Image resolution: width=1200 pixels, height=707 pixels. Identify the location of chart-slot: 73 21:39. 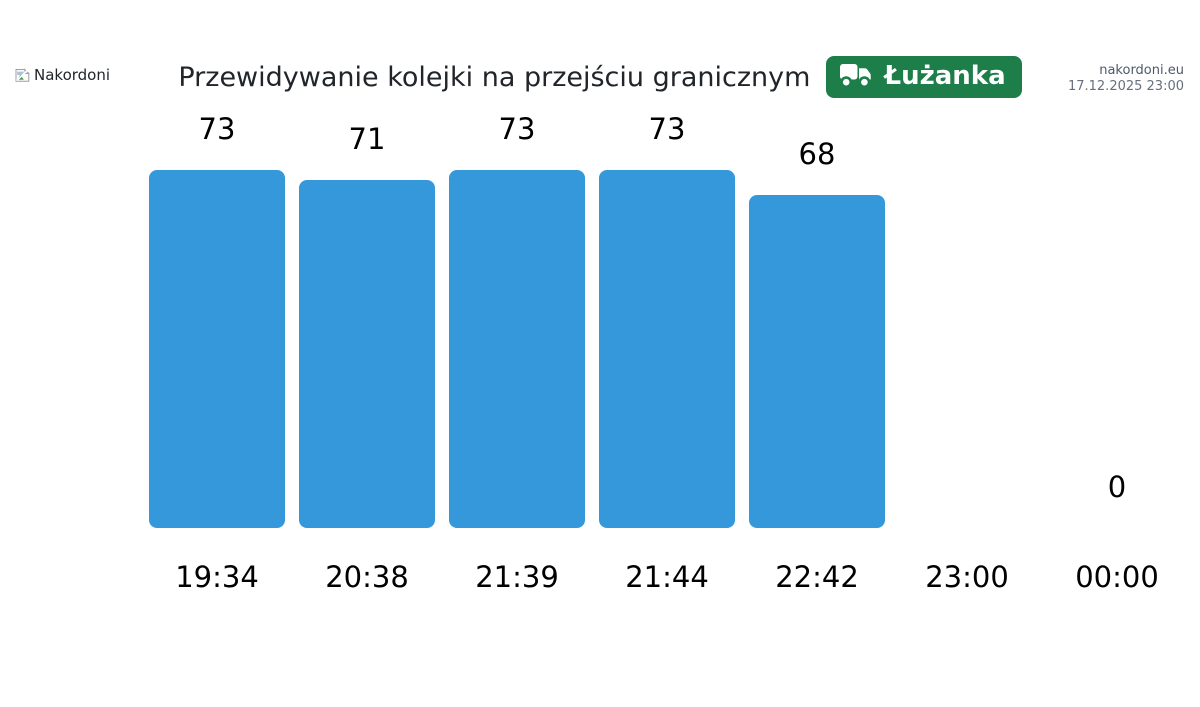
(517, 351).